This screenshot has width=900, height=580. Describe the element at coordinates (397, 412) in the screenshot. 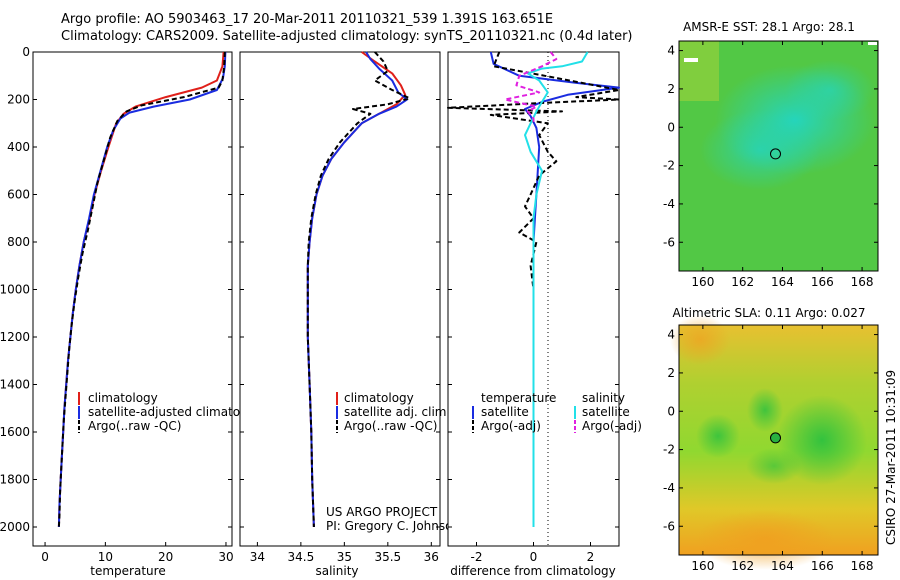

I see `legend-label-satellite: satellite adj. clim.` at that location.